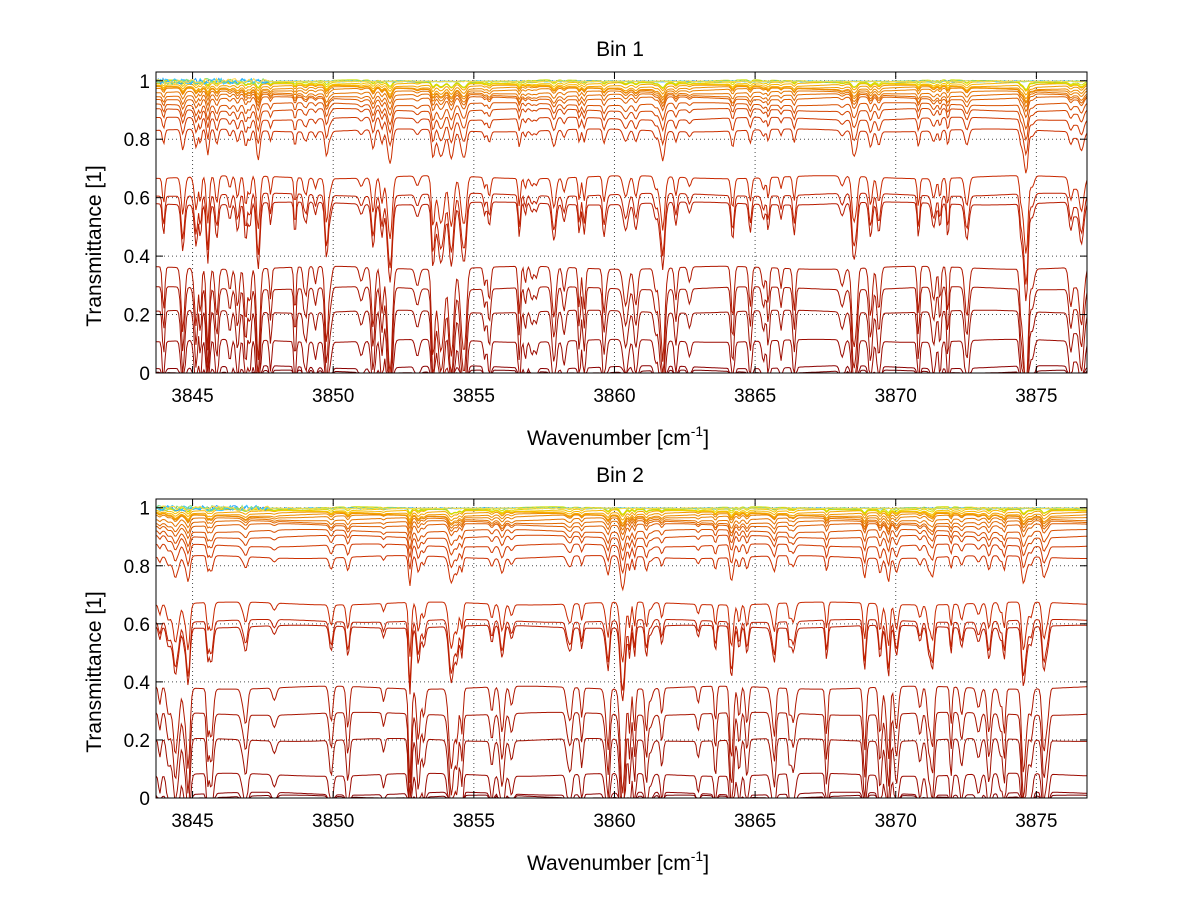 Image resolution: width=1200 pixels, height=901 pixels. I want to click on panel-title: Bin 2, so click(620, 475).